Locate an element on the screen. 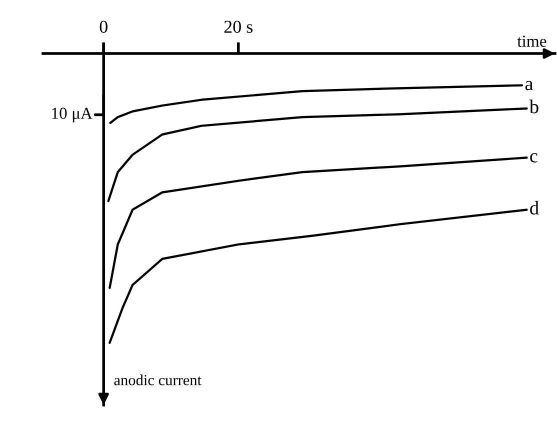 The image size is (557, 424). series-label: d is located at coordinates (534, 207).